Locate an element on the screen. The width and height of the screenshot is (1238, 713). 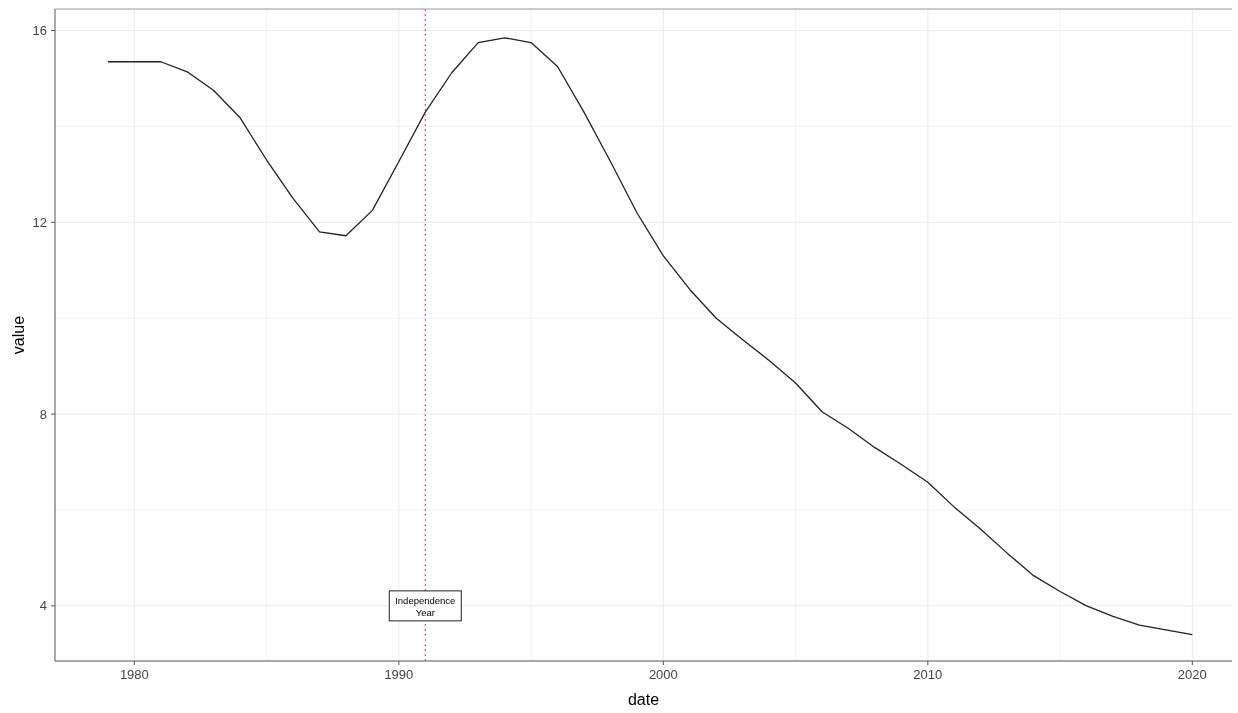
x-tick-label: 2000 is located at coordinates (663, 674).